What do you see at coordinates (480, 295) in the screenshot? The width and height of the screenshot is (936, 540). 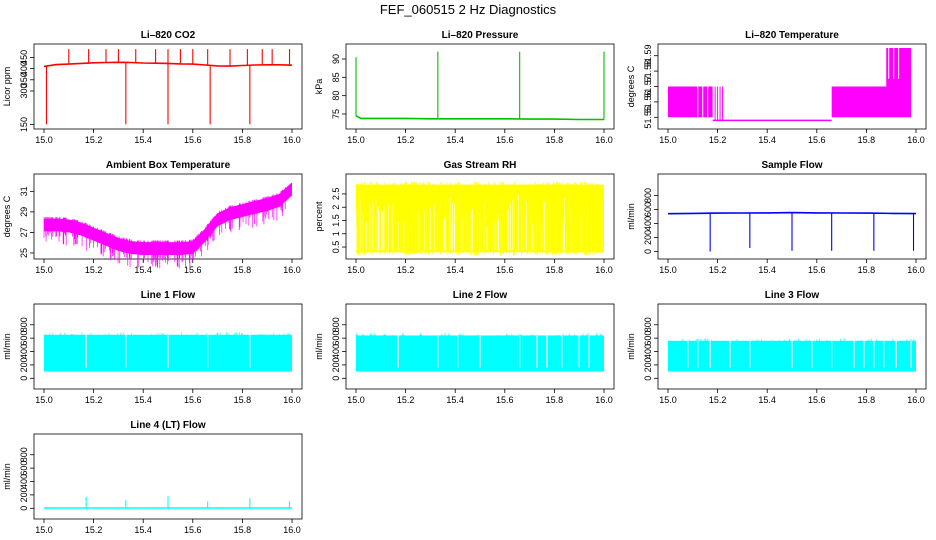 I see `panel-title: Line 2 Flow` at bounding box center [480, 295].